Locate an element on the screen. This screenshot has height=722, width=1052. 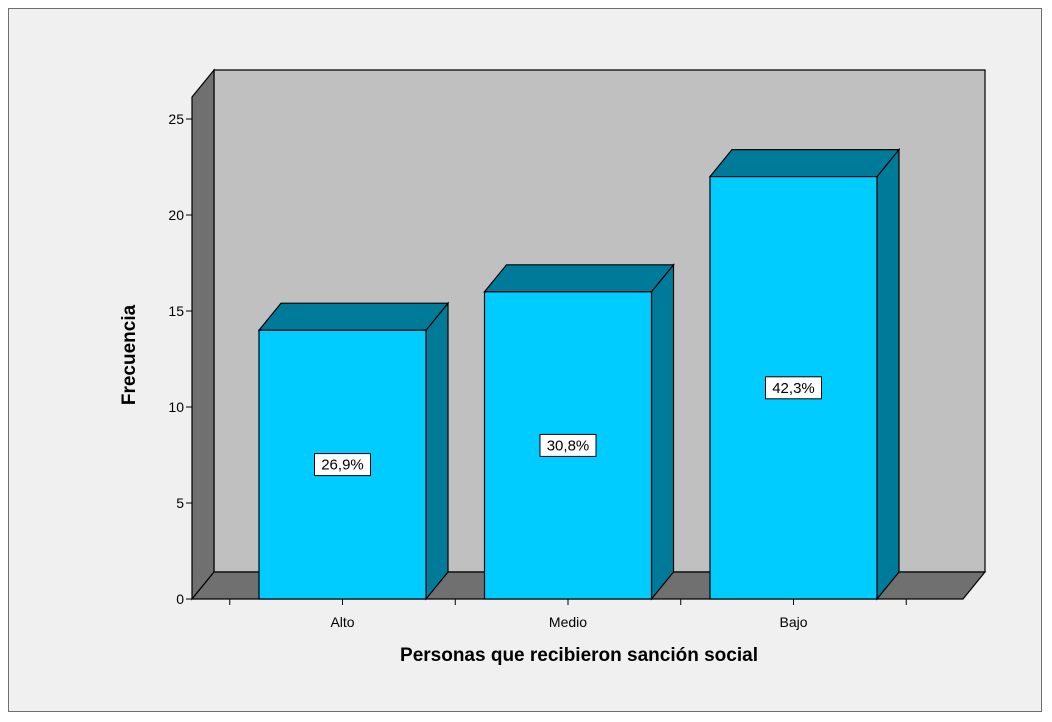
x-tick-label: Alto is located at coordinates (342, 622).